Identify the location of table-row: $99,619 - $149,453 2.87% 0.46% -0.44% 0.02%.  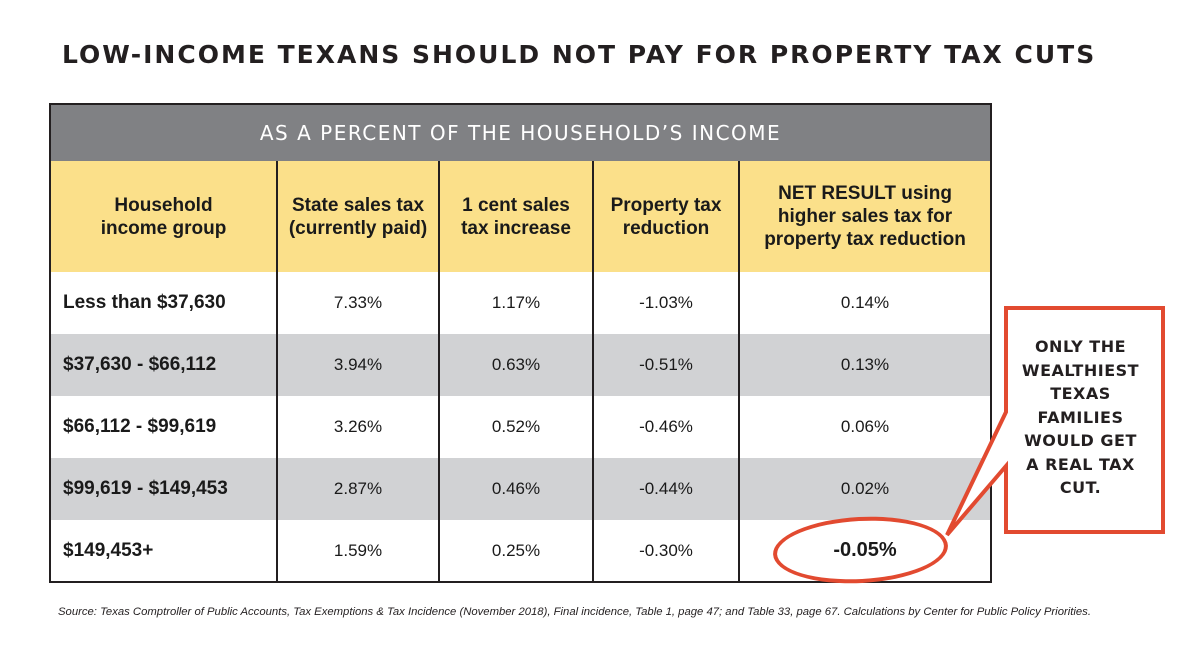
(521, 489).